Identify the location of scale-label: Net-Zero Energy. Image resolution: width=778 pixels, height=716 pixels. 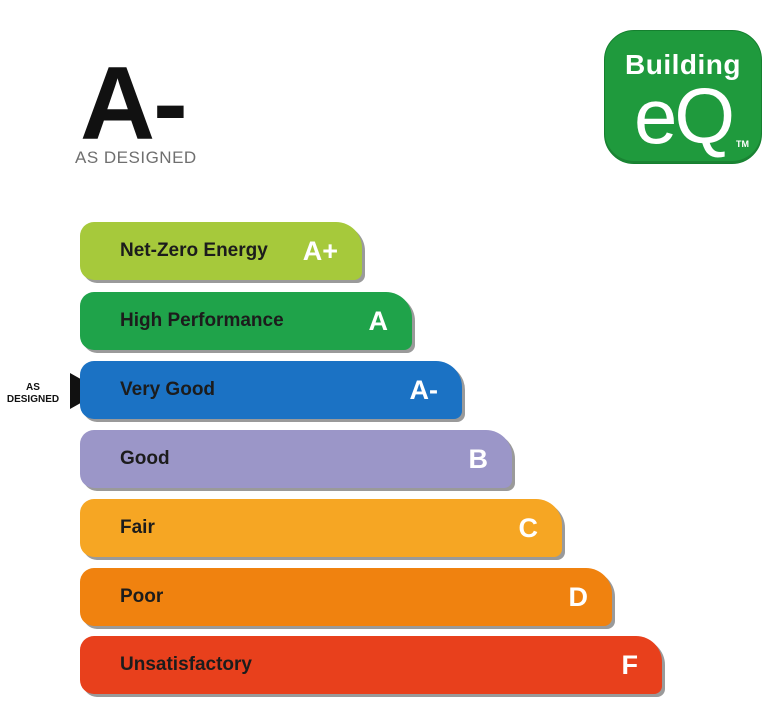
(194, 250).